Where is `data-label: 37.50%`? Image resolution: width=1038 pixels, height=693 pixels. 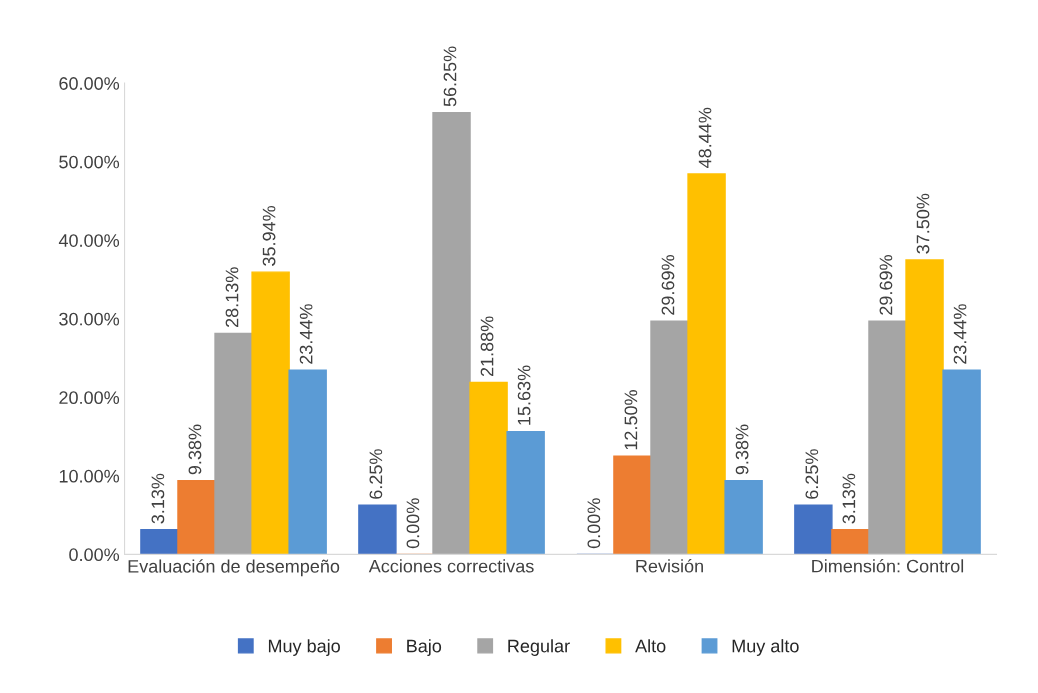 data-label: 37.50% is located at coordinates (923, 223).